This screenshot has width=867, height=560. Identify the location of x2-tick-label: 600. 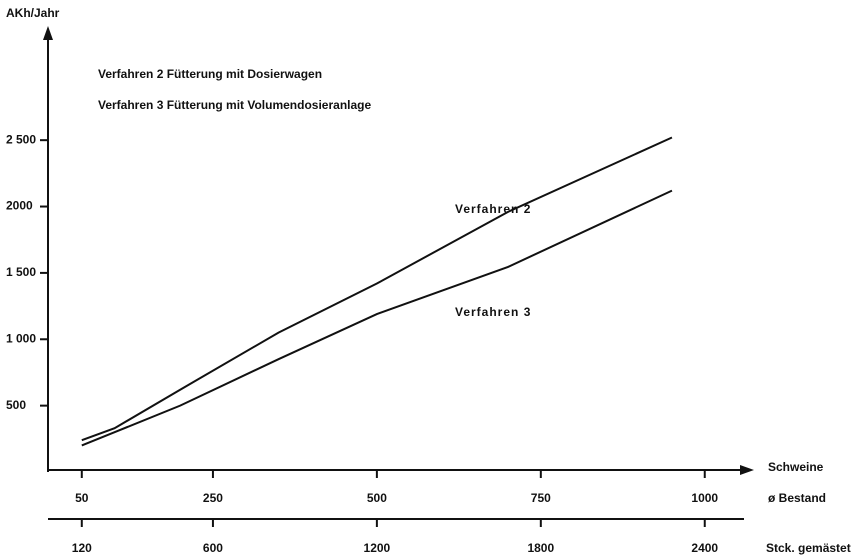
(213, 548).